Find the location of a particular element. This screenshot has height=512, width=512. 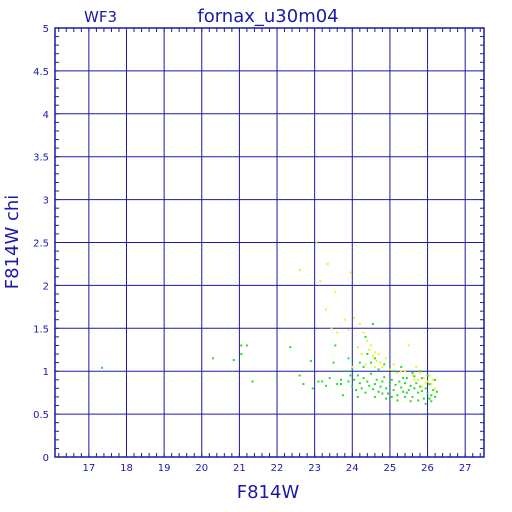

y-tick-label: 1 is located at coordinates (46, 372).